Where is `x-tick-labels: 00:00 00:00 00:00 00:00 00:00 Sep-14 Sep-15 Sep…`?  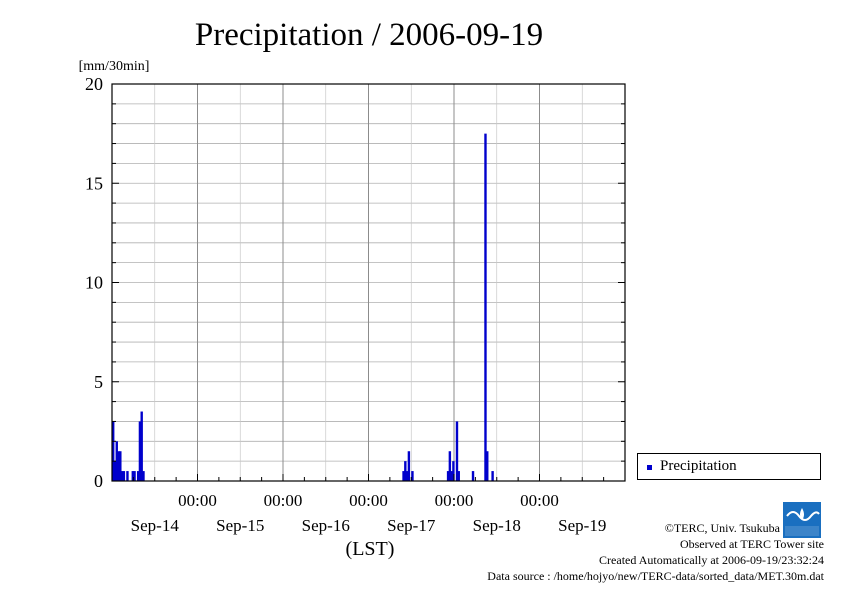 x-tick-labels: 00:00 00:00 00:00 00:00 00:00 Sep-14 Sep-15 Sep… is located at coordinates (369, 513).